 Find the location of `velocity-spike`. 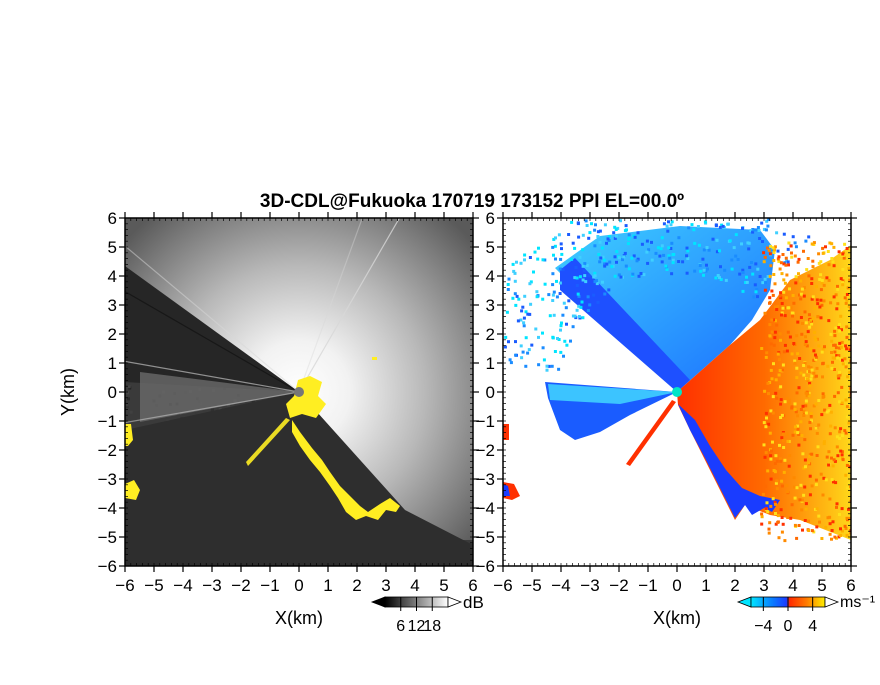

velocity-spike is located at coordinates (651, 433).